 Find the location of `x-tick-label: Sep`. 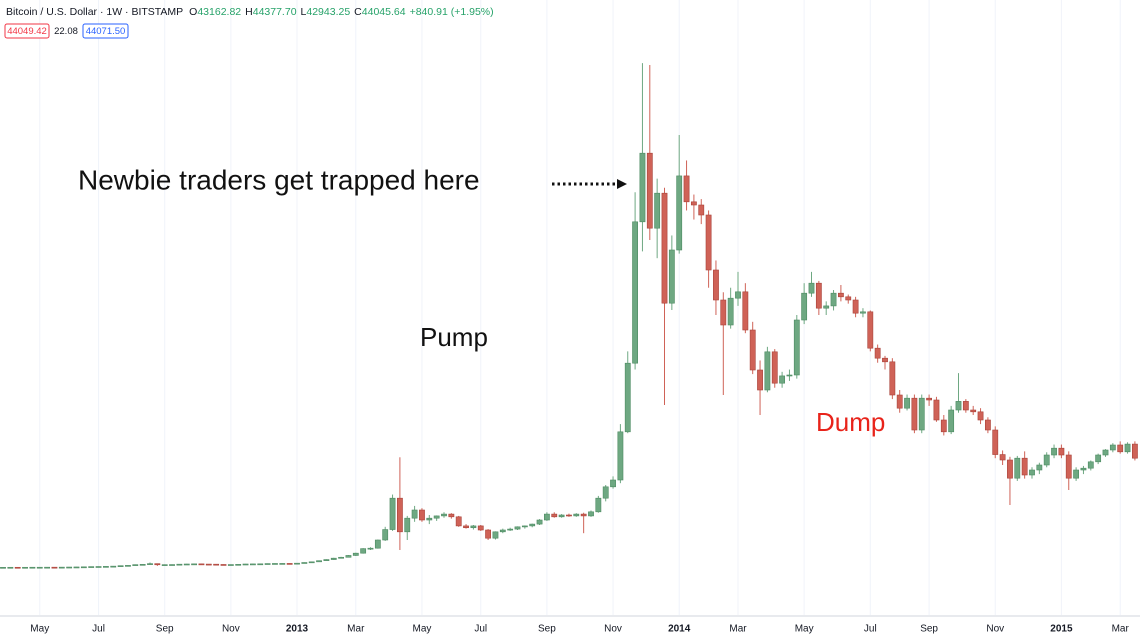

x-tick-label: Sep is located at coordinates (929, 629).